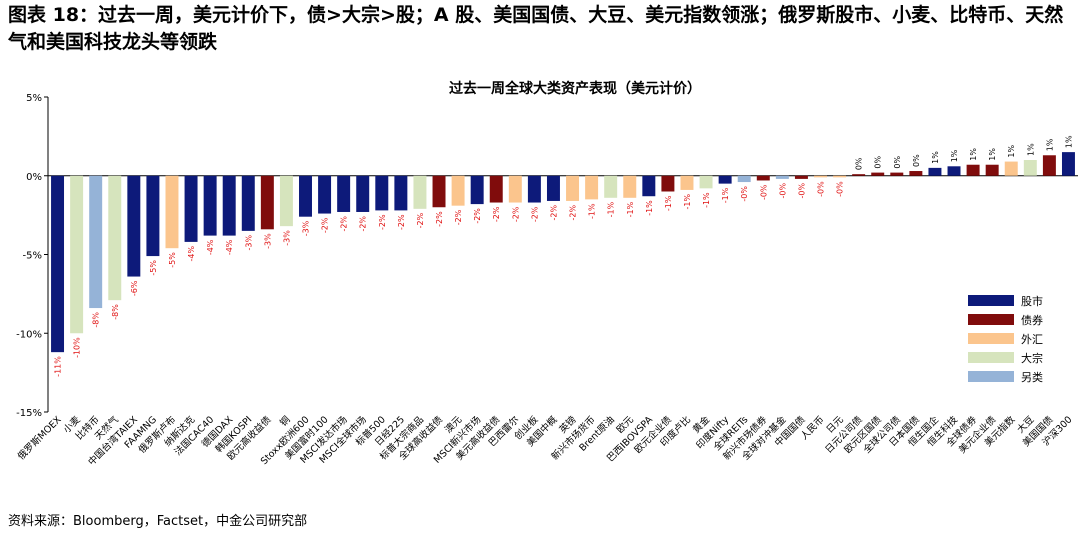 The image size is (1080, 538). Describe the element at coordinates (134, 288) in the screenshot. I see `data-label: -6%` at that location.